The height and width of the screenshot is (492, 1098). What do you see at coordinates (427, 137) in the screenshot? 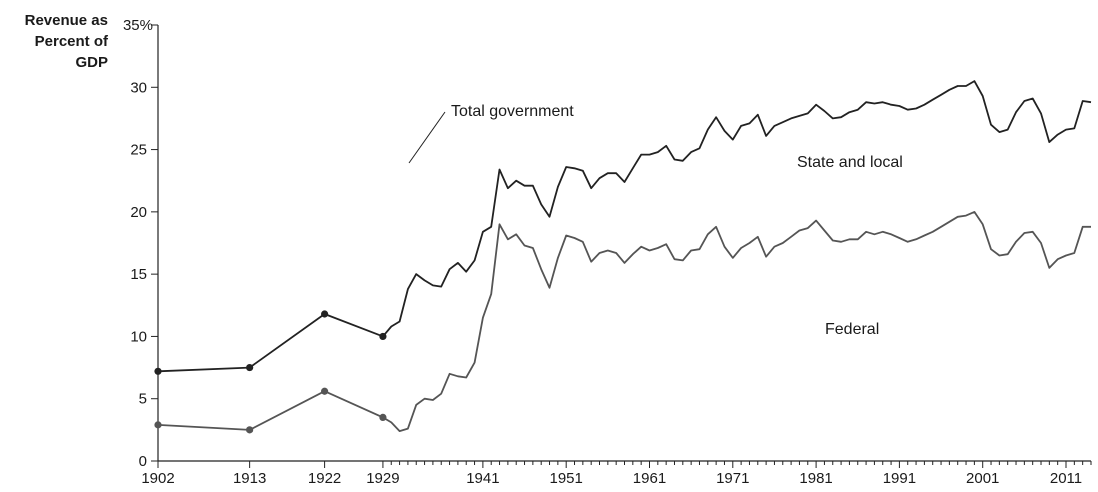
I see `total-government-pointer` at bounding box center [427, 137].